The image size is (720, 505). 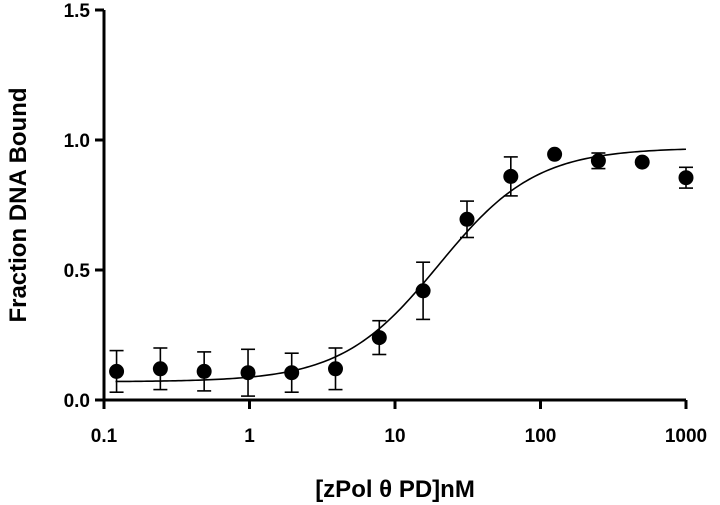 What do you see at coordinates (77, 271) in the screenshot?
I see `y-tick-label: 0.5` at bounding box center [77, 271].